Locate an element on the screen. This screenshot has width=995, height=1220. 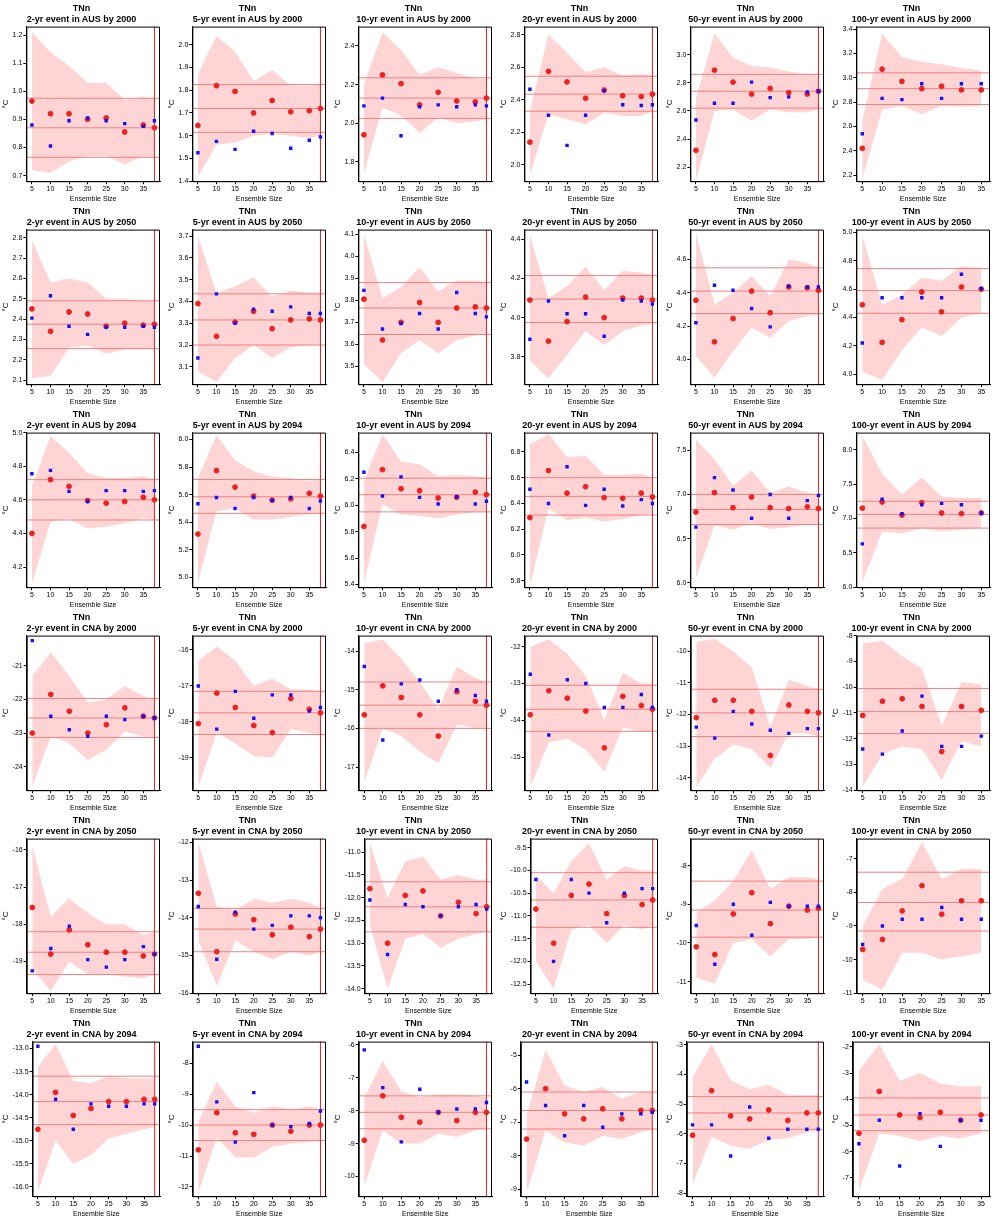
chart-subtitle: 10-yr event in CNA by 2050 is located at coordinates (413, 830).